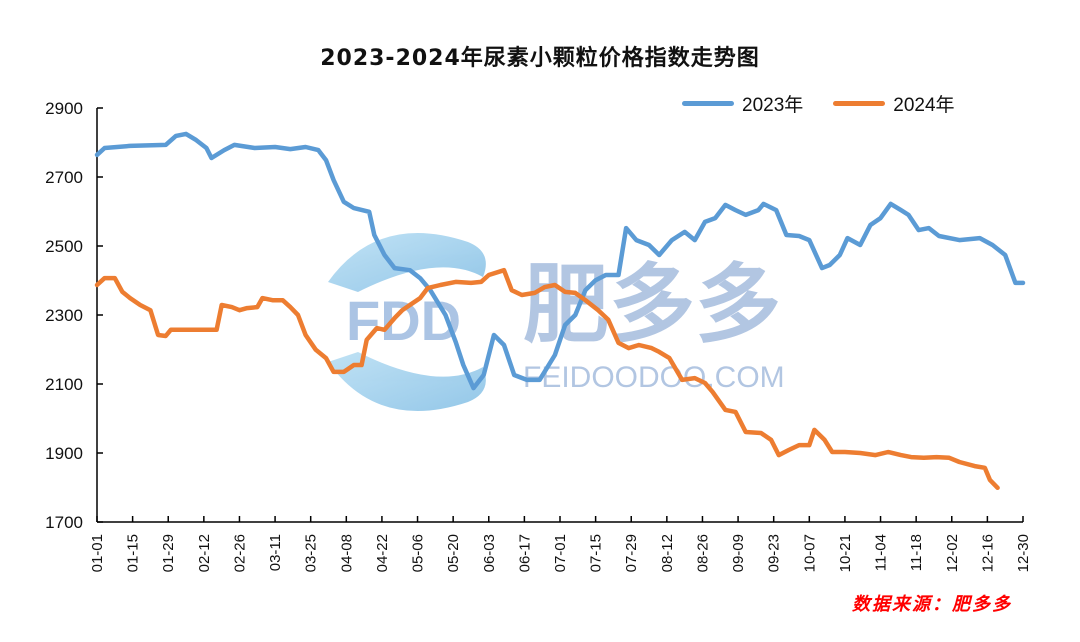 This screenshot has width=1080, height=642. Describe the element at coordinates (64, 108) in the screenshot. I see `y-tick-label: 2900` at that location.